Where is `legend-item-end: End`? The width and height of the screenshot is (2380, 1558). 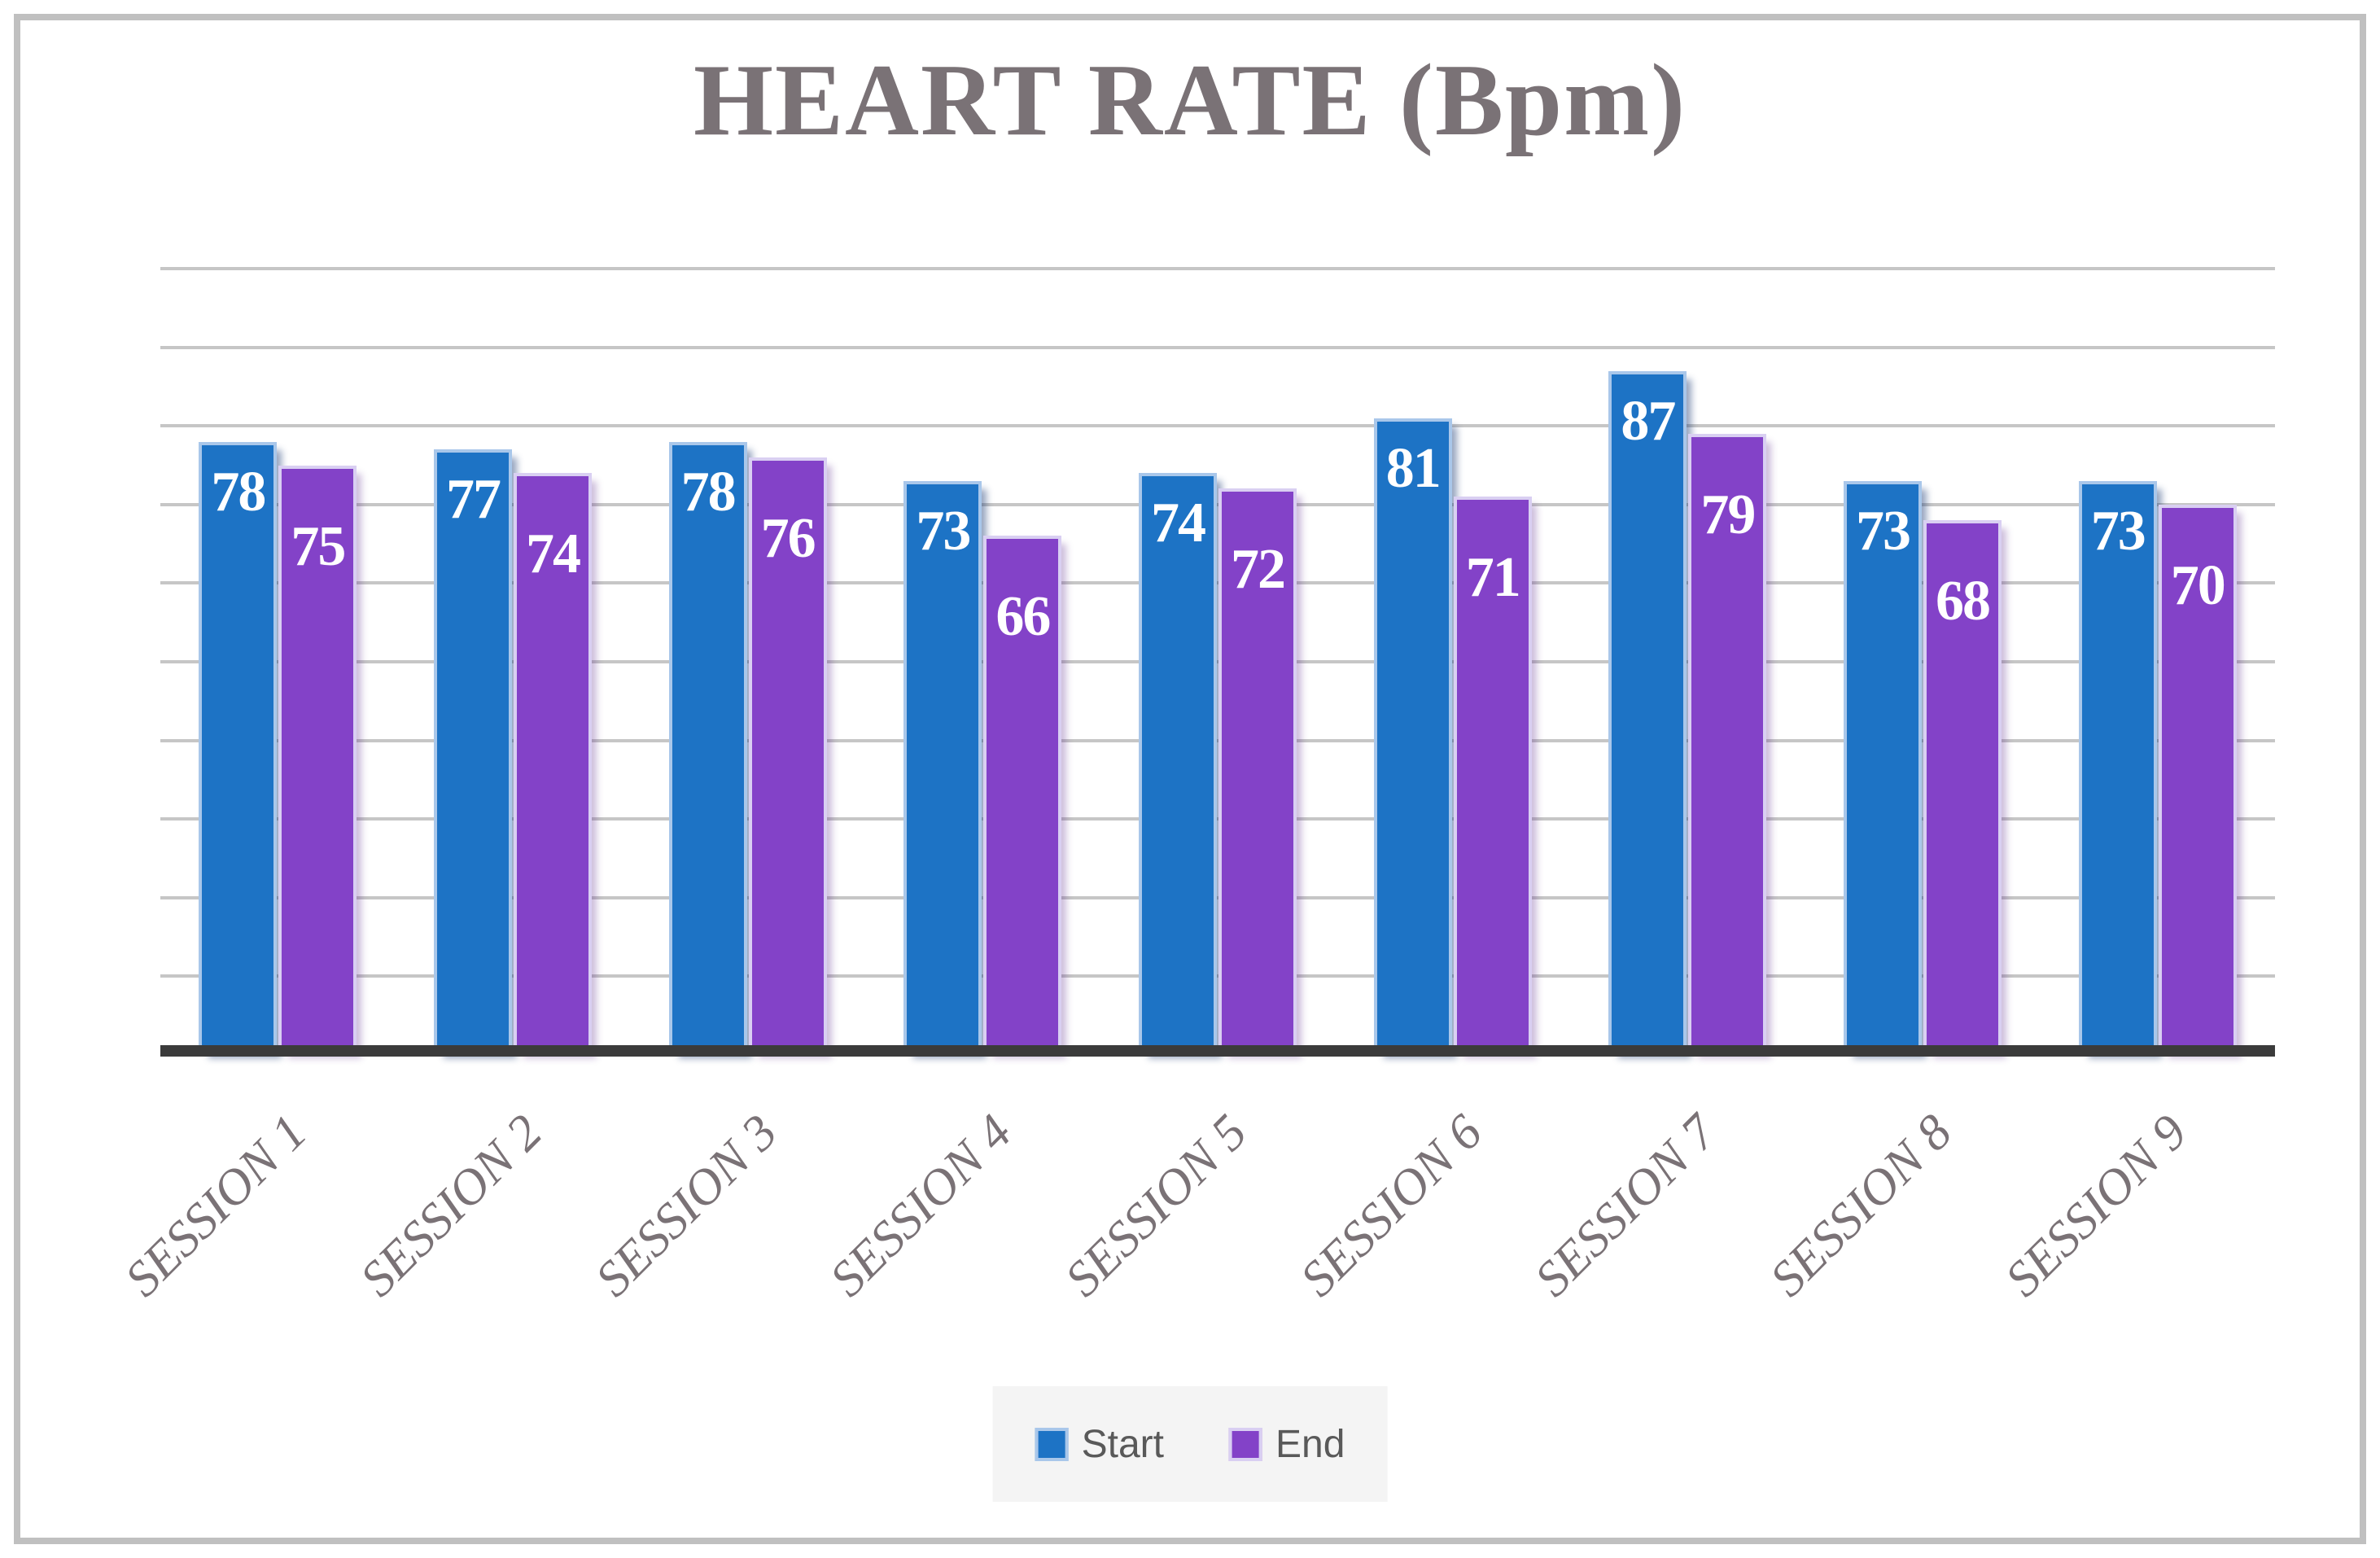 legend-item-end: End is located at coordinates (1286, 1444).